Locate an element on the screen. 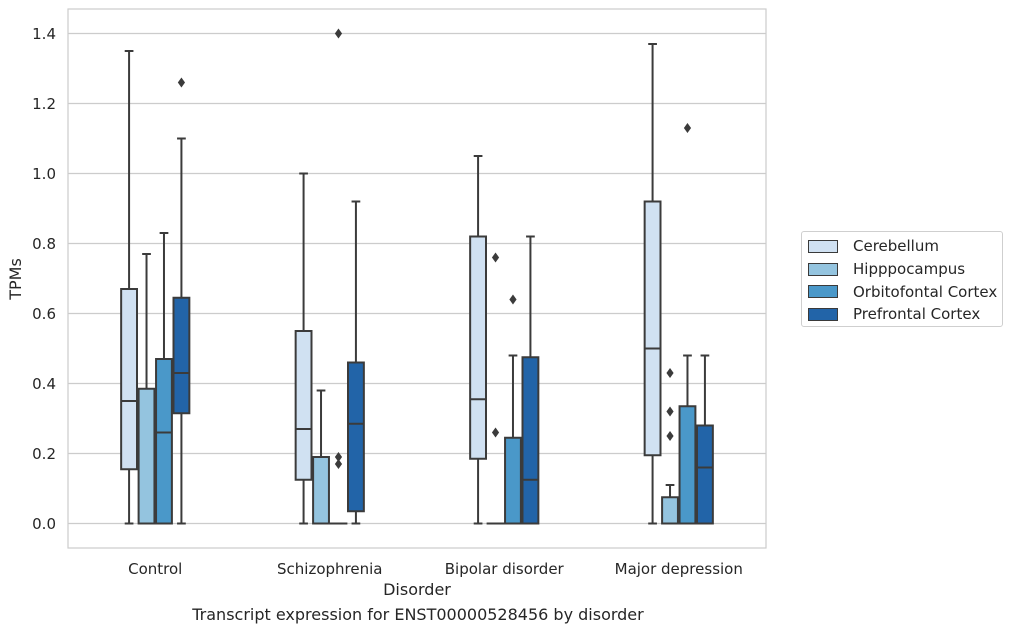  legend-item: Prefrontal Cortex is located at coordinates (905, 314).